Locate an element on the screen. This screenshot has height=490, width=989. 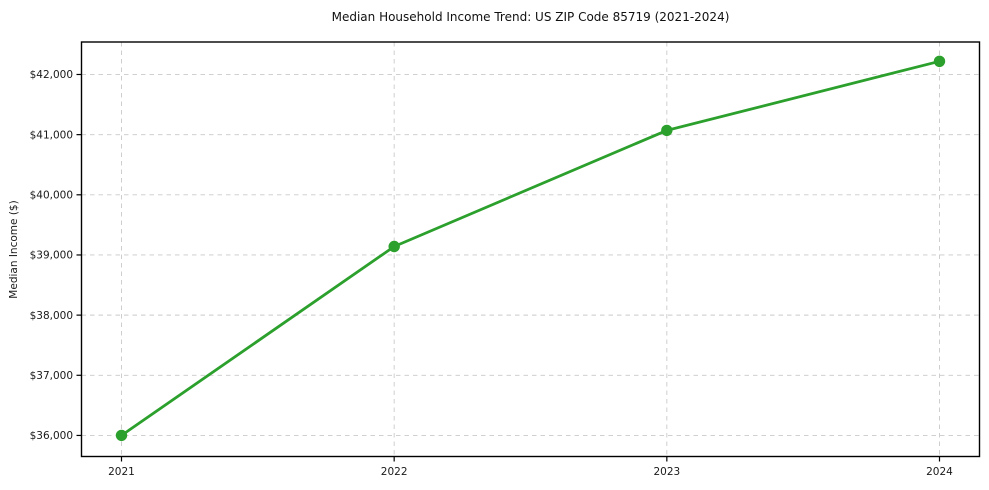
x-tick-label: 2023 is located at coordinates (666, 472).